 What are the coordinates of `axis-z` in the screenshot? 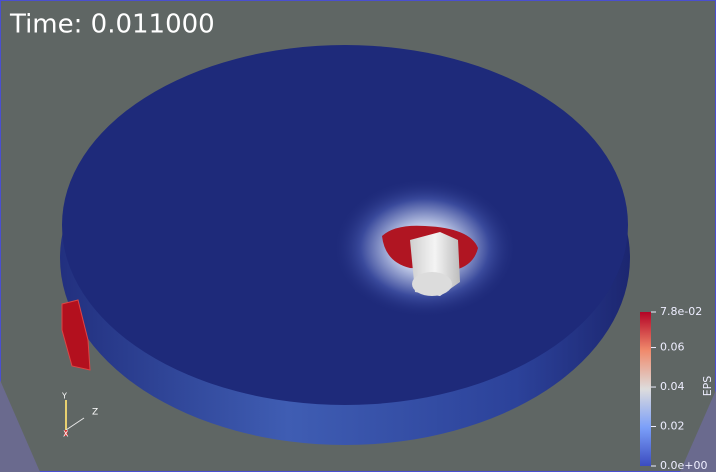 It's located at (75, 424).